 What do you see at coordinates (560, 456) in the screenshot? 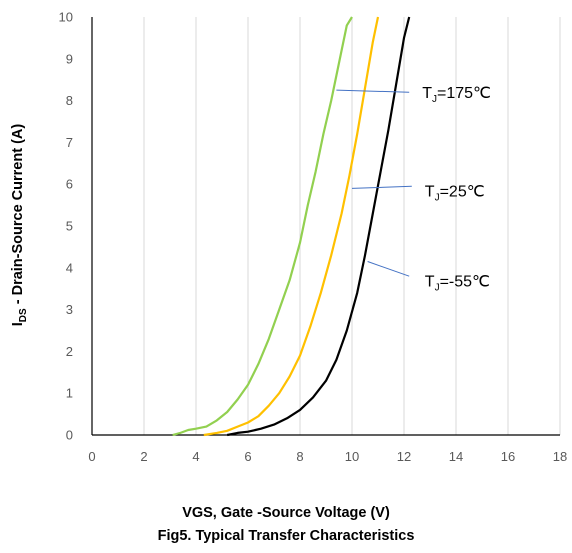
I see `x-tick-label: 18` at bounding box center [560, 456].